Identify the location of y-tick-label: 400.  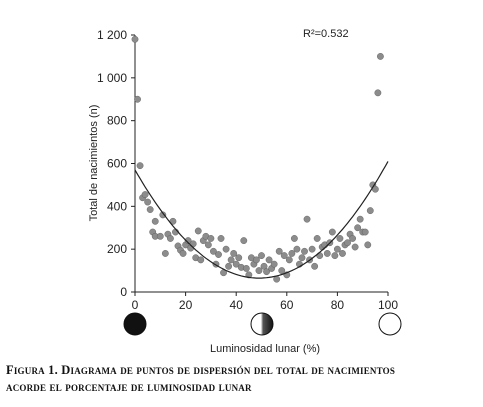
(117, 206).